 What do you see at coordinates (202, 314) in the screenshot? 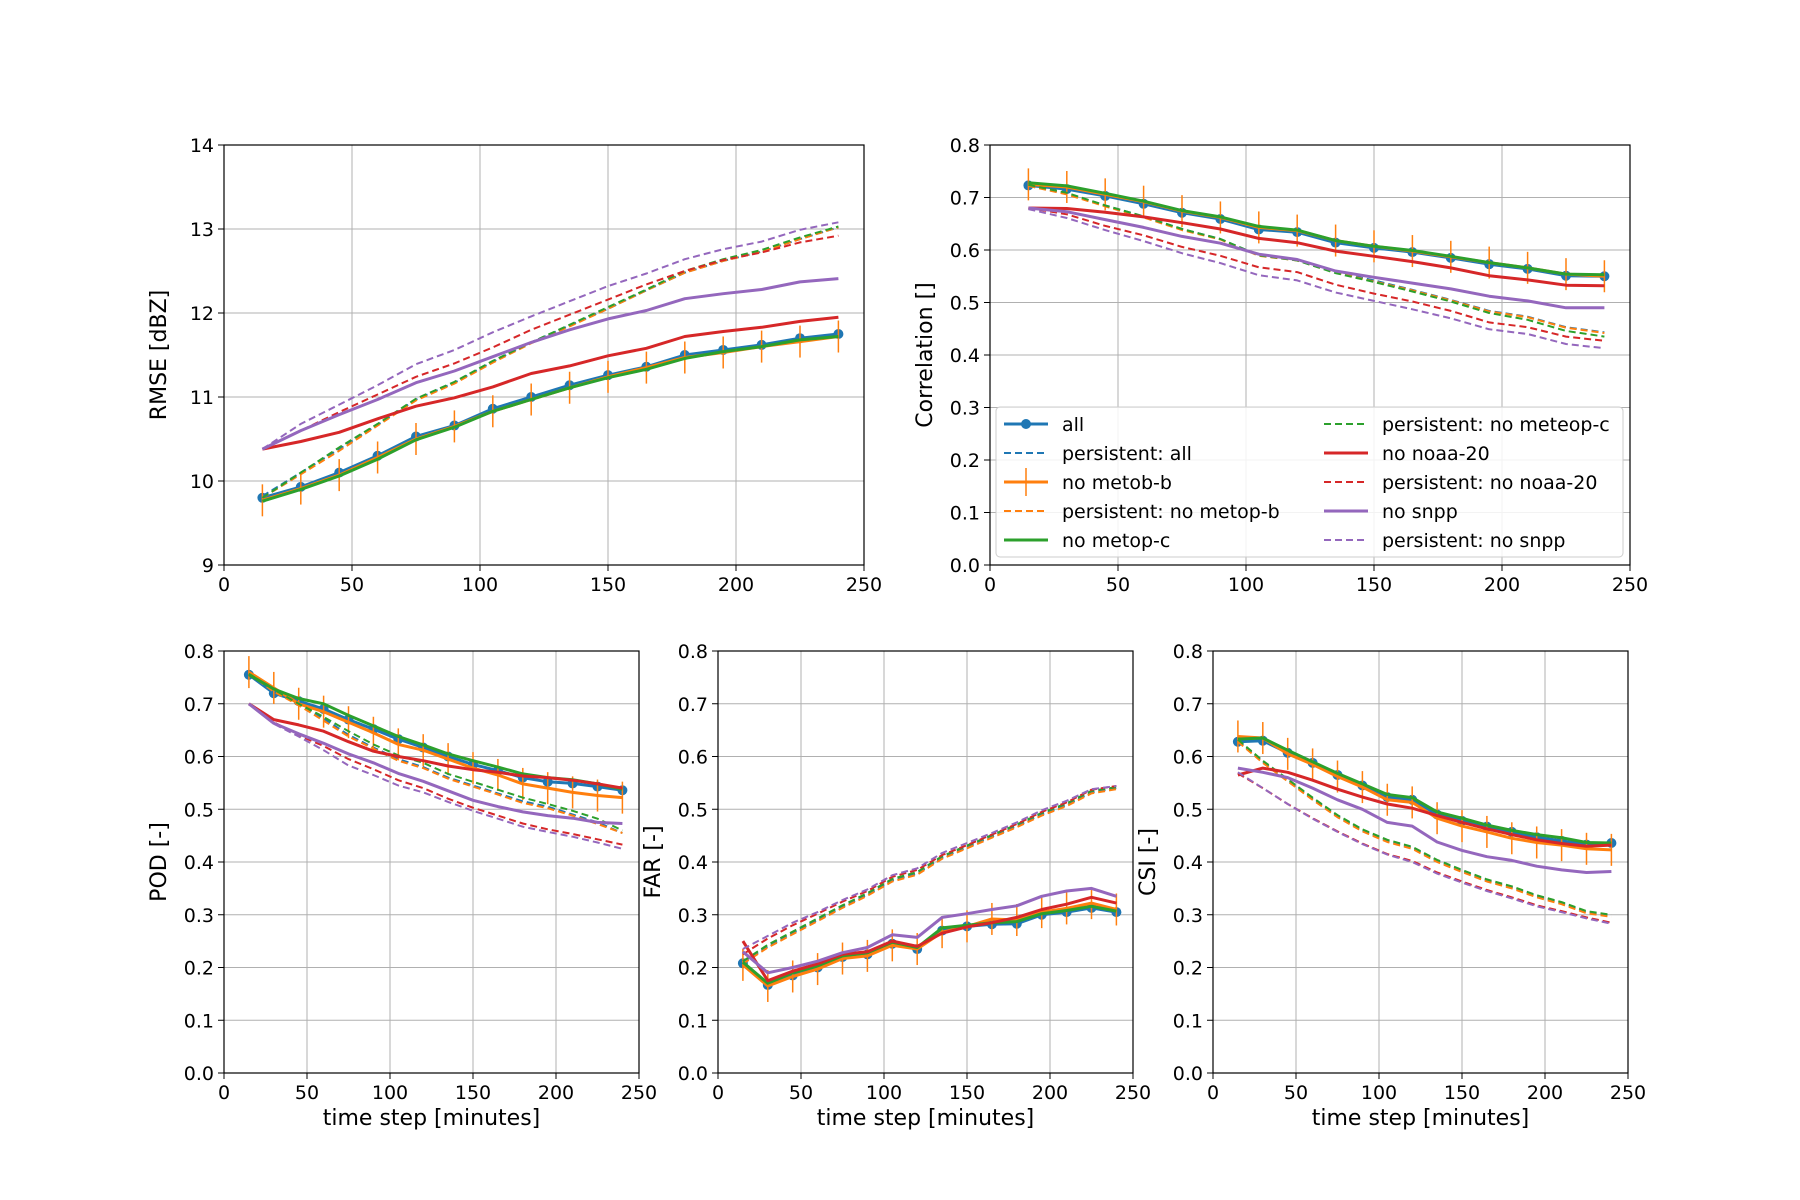
I see `y-tick-label: 12` at bounding box center [202, 314].